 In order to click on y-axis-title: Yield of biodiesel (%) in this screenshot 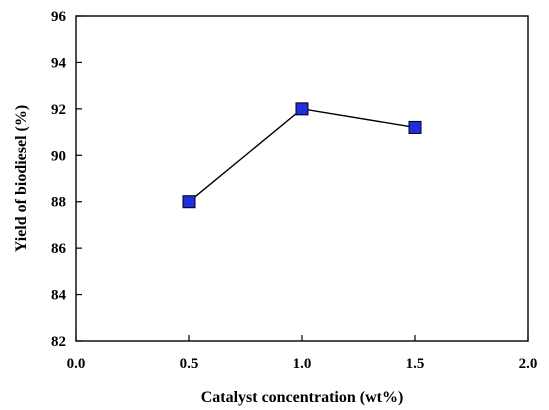, I will do `click(21, 178)`.